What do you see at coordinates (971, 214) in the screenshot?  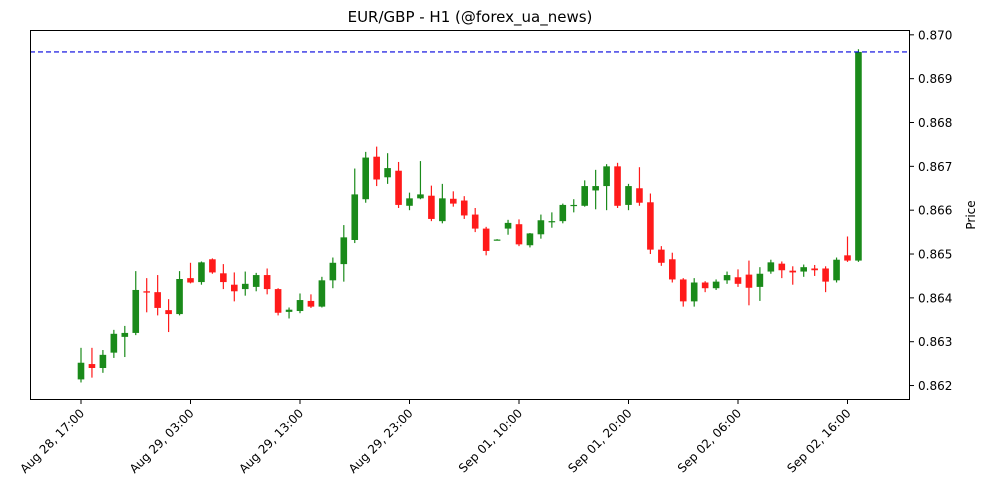 I see `y-axis-label: Price` at bounding box center [971, 214].